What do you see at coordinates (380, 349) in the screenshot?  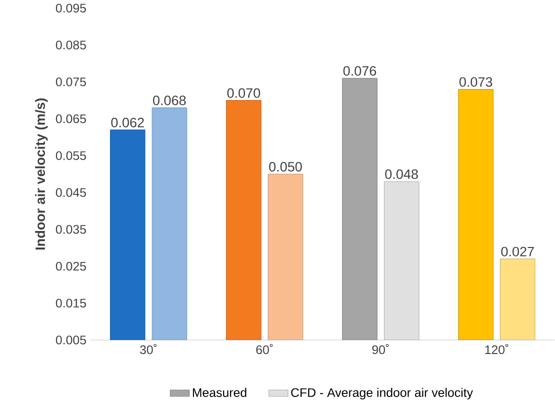 I see `x-tick-label: 90˚` at bounding box center [380, 349].